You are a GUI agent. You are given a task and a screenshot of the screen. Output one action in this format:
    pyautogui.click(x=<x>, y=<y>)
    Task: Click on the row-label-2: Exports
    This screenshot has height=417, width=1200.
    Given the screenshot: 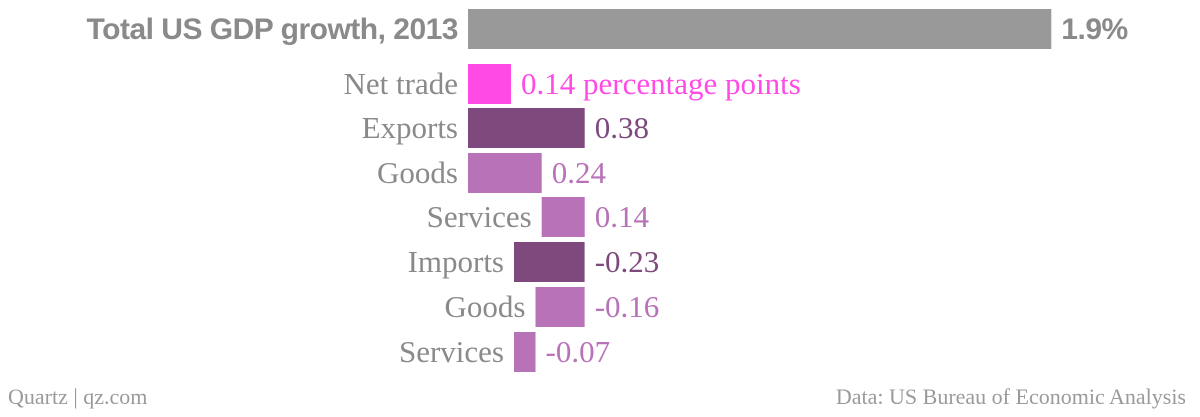 What is the action you would take?
    pyautogui.click(x=410, y=127)
    